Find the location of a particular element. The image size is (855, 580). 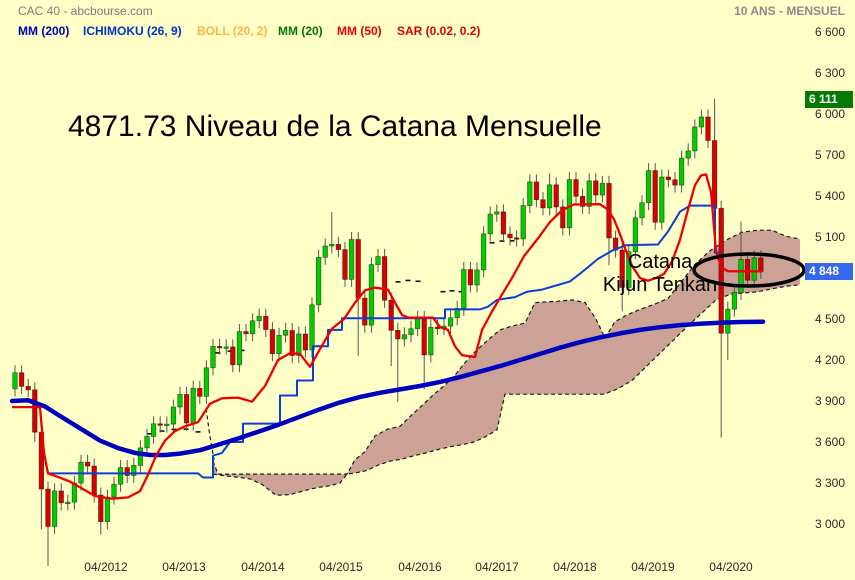

chart-title: 4871.73 Niveau de la Catana Mensuelle is located at coordinates (335, 126).